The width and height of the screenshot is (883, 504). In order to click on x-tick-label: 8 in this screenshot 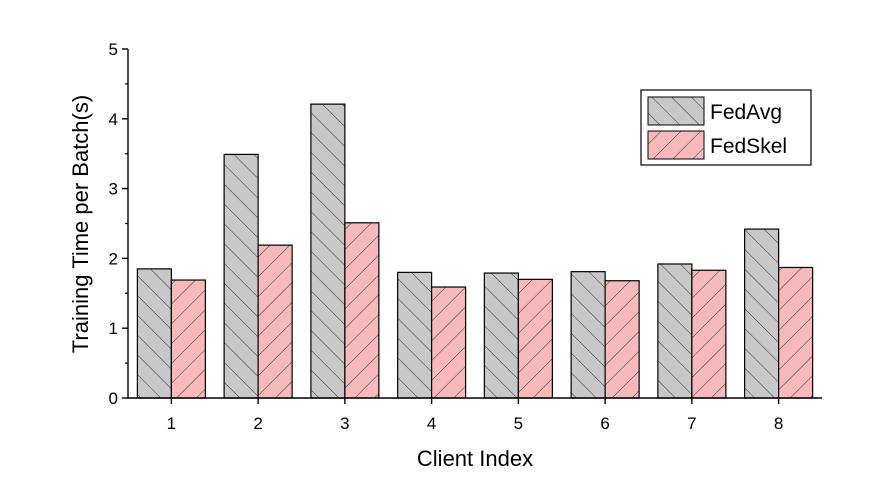, I will do `click(778, 423)`.